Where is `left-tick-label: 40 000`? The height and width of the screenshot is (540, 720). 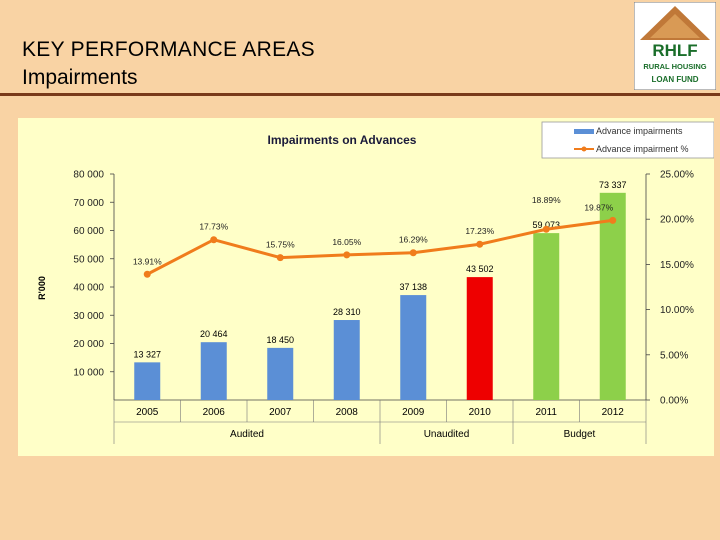
left-tick-label: 40 000 is located at coordinates (88, 288).